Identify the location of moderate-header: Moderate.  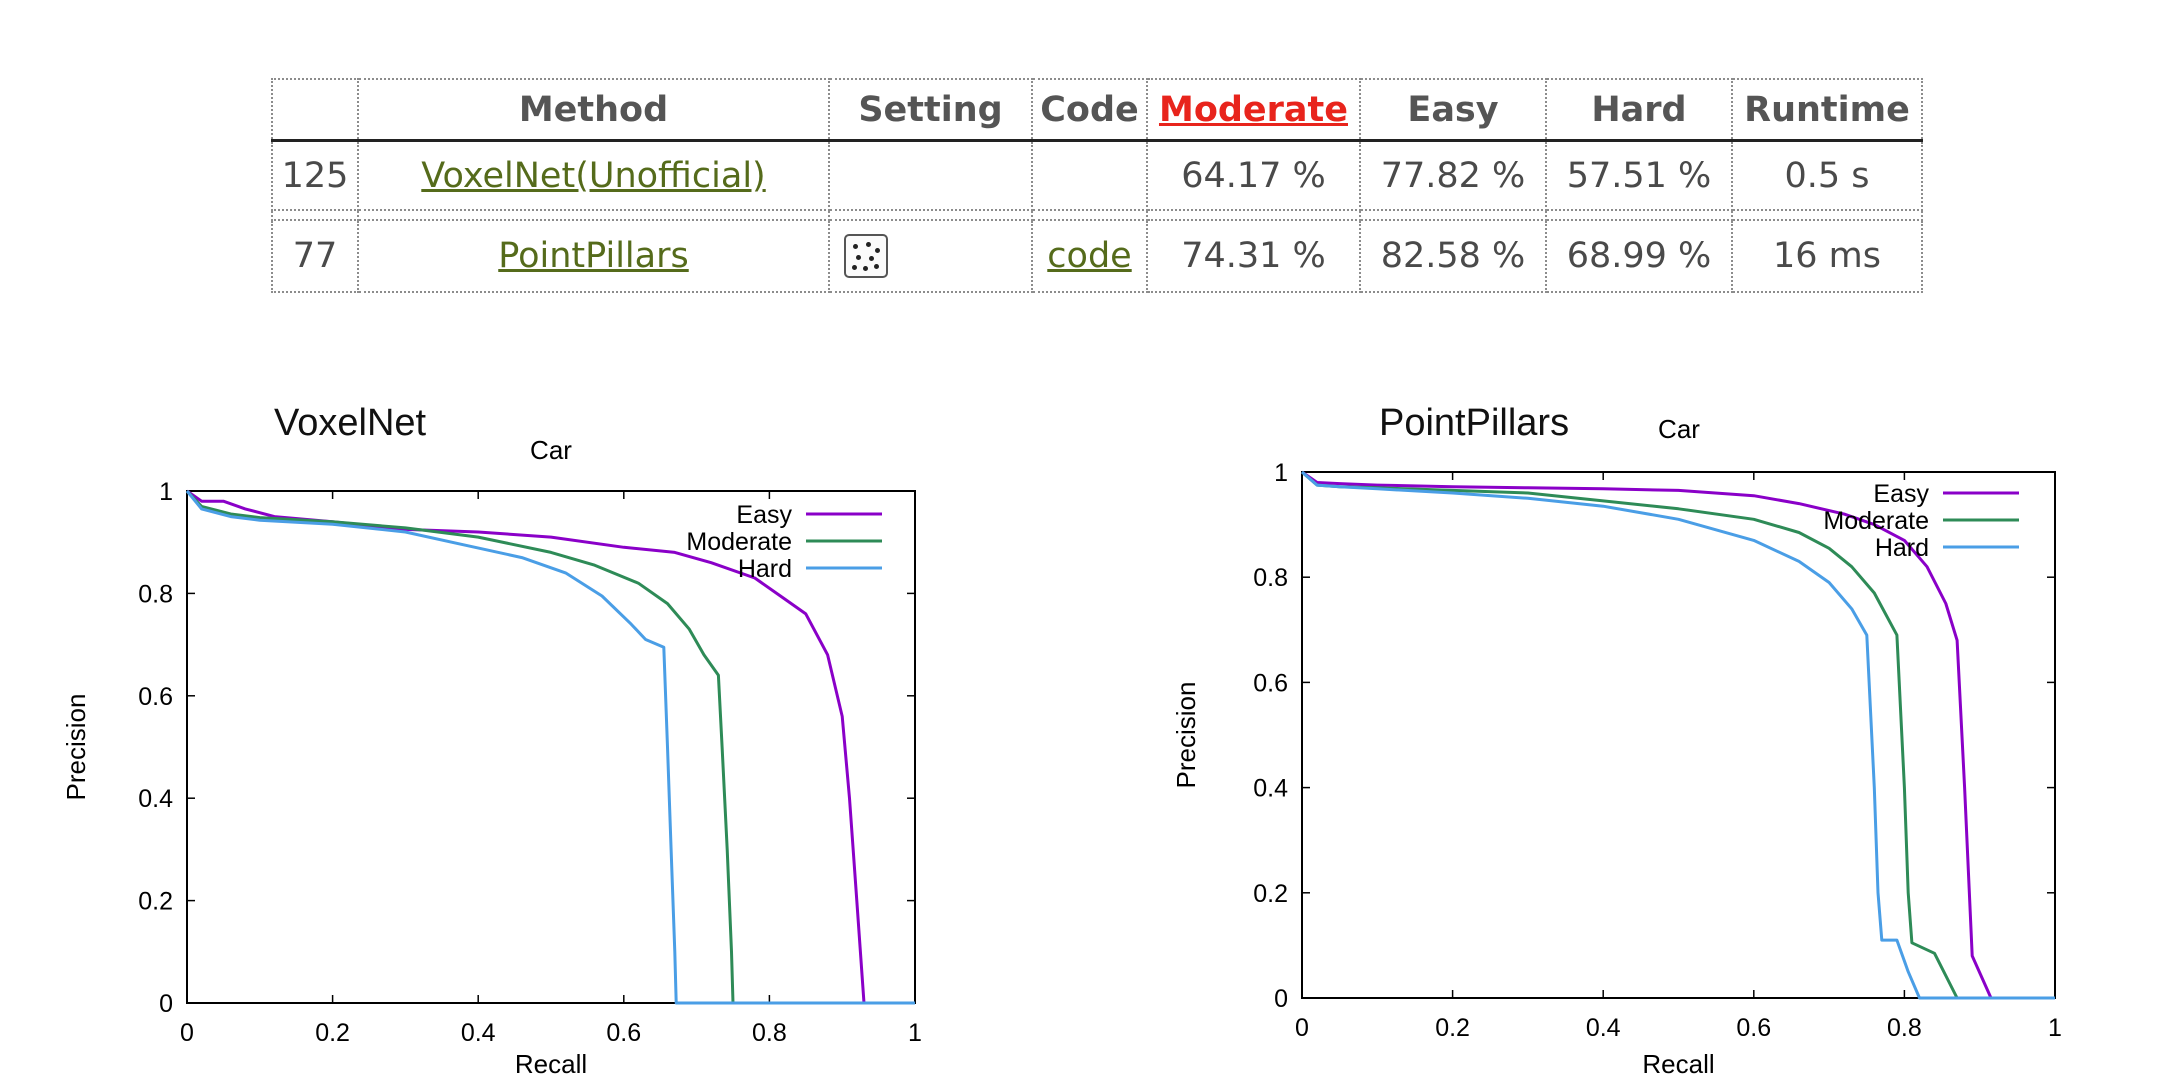
(1253, 110).